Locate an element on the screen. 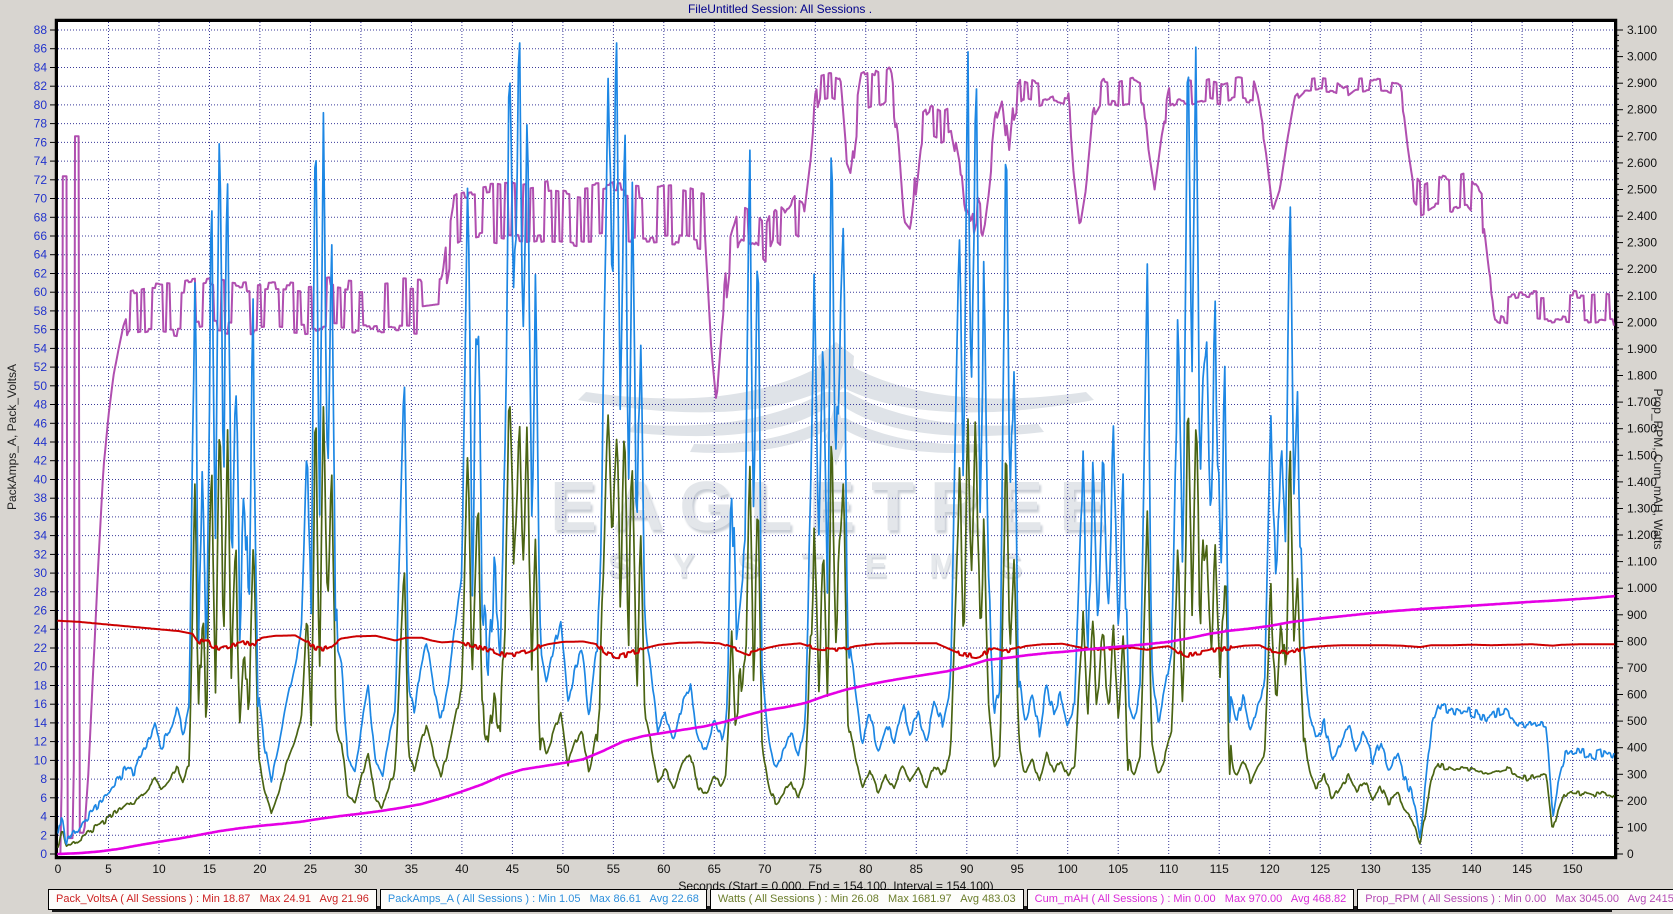  svg-text: 84 is located at coordinates (41, 68).